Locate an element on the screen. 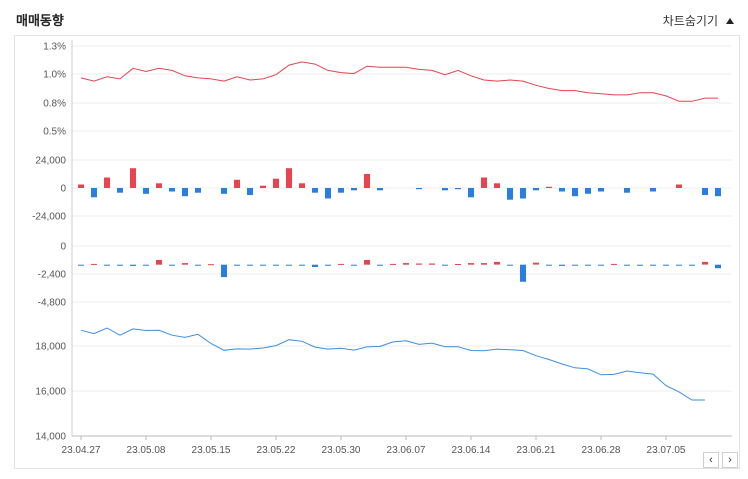 The height and width of the screenshot is (479, 748). hide-chart-toggle: 차트숨기기 is located at coordinates (698, 20).